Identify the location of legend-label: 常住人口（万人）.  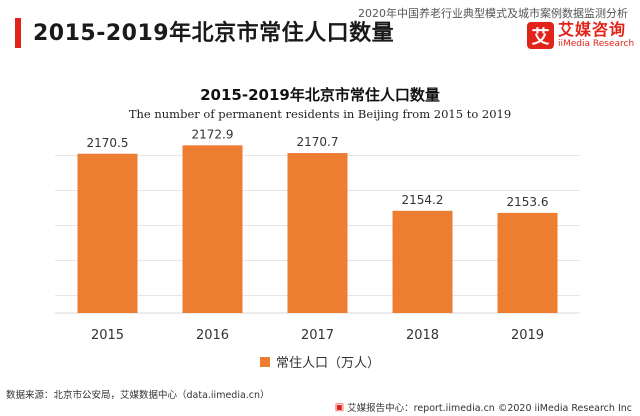
(327, 363).